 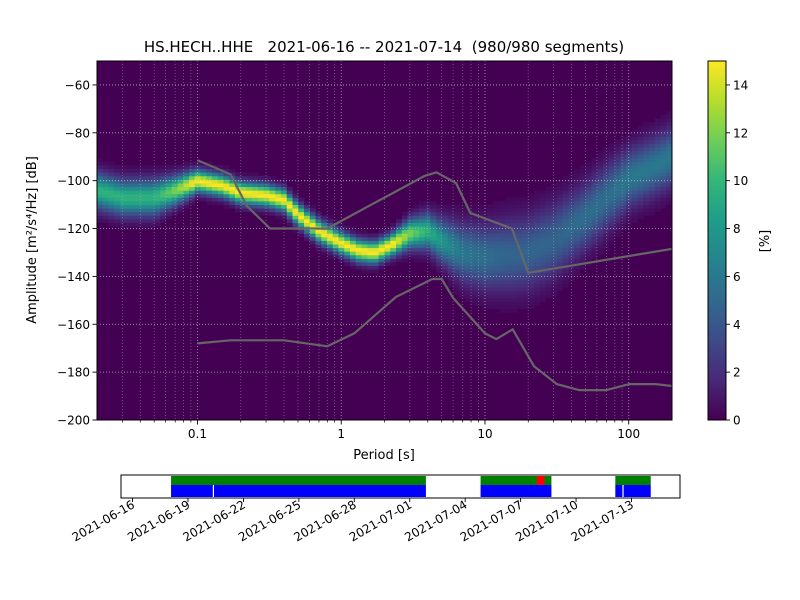 I want to click on colorbar-tick-label: 2, so click(x=737, y=373).